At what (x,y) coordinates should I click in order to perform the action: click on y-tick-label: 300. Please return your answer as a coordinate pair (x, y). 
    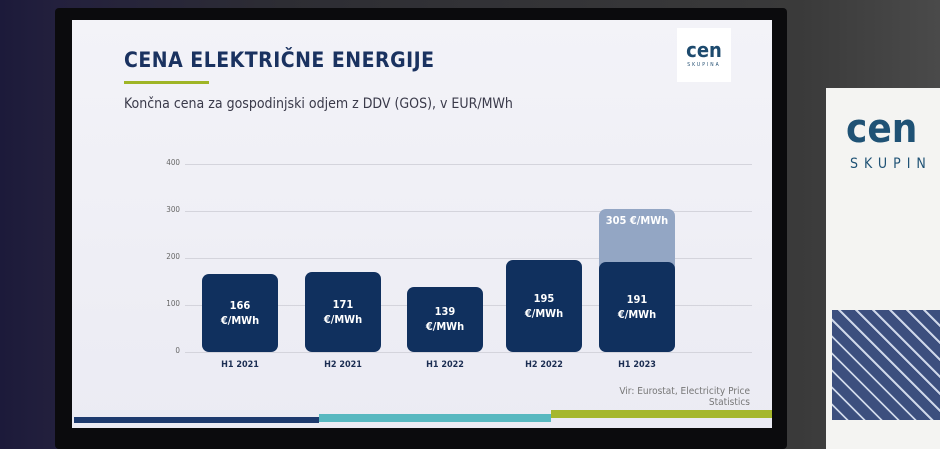
    Looking at the image, I should click on (173, 209).